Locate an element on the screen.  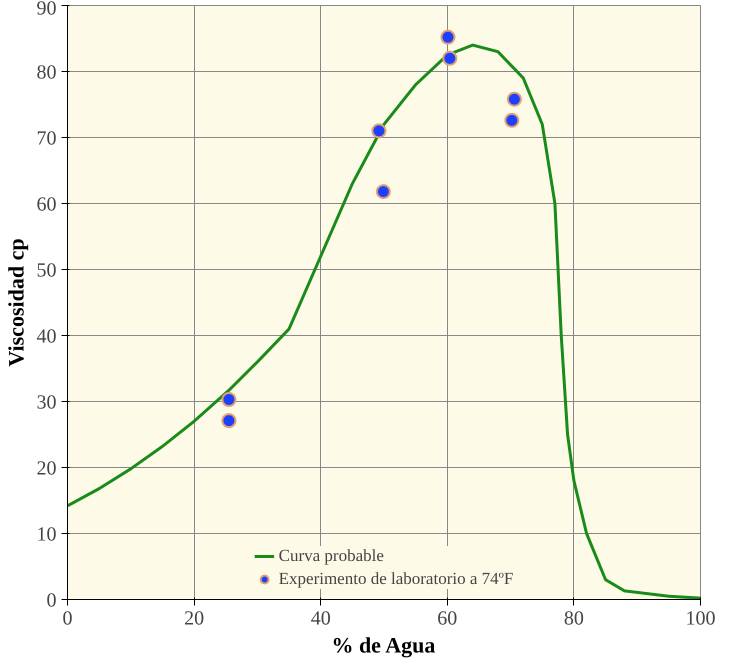
x-tick-label: 60 is located at coordinates (447, 619).